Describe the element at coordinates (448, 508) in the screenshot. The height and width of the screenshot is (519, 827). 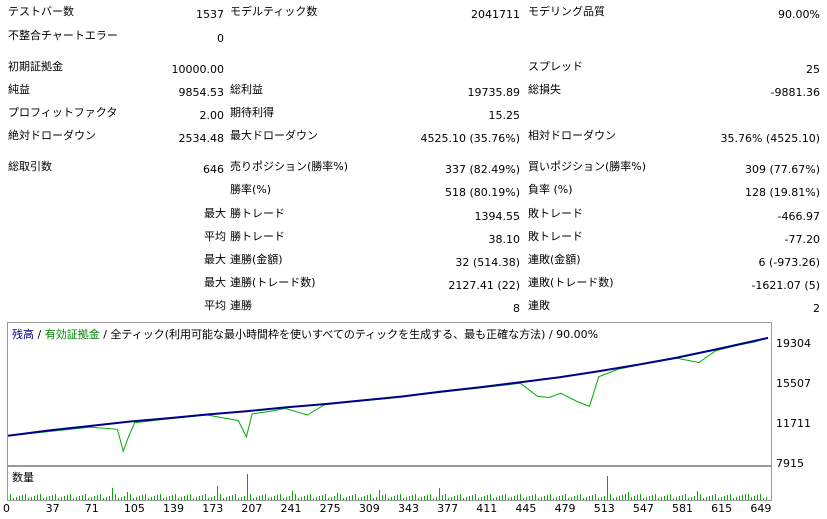
I see `x-tick-label: 377` at that location.